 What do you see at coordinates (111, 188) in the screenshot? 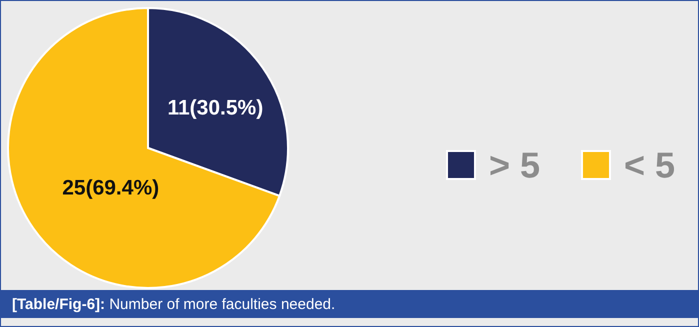
I see `data-label: 25(69.4%)` at bounding box center [111, 188].